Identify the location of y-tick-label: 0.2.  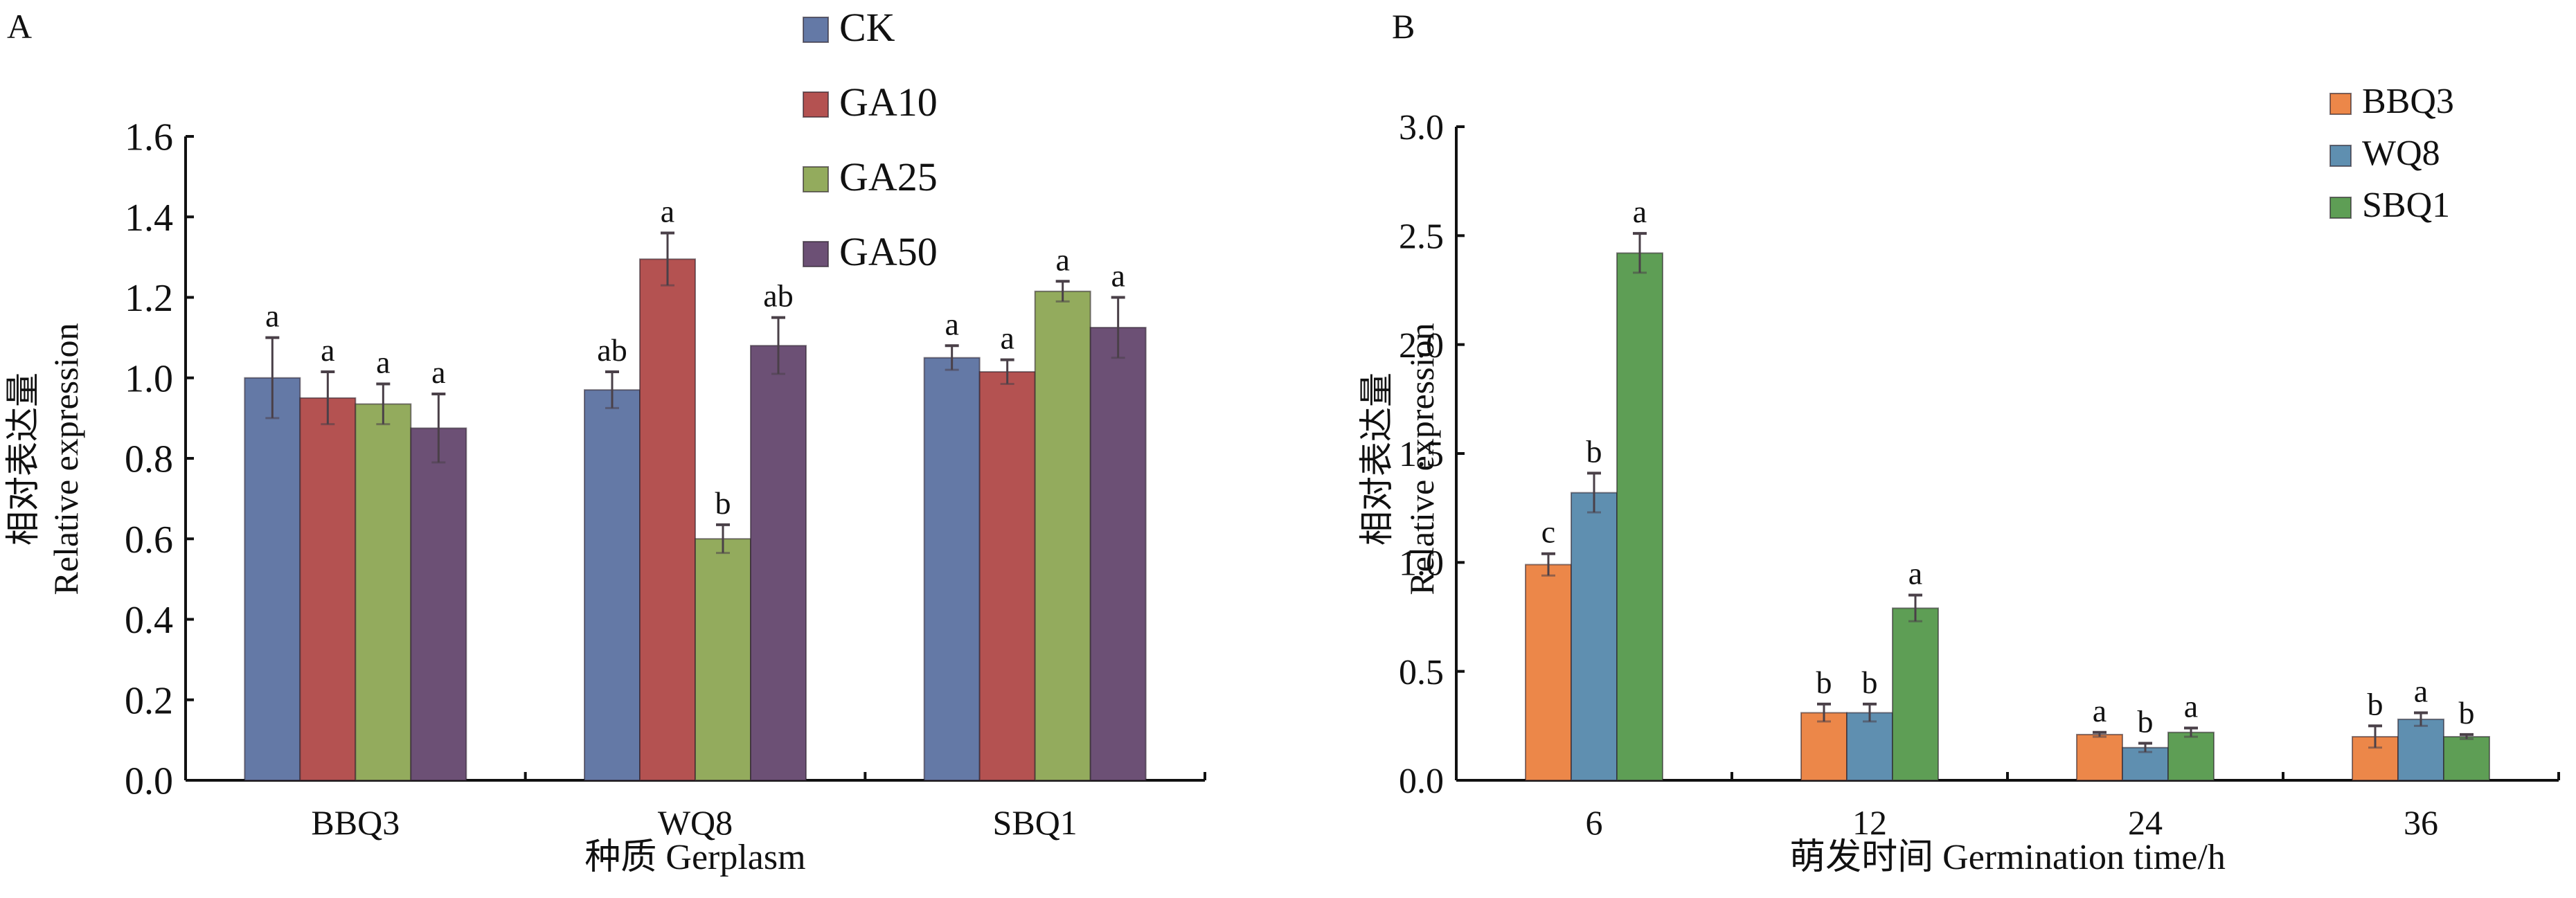
(149, 700).